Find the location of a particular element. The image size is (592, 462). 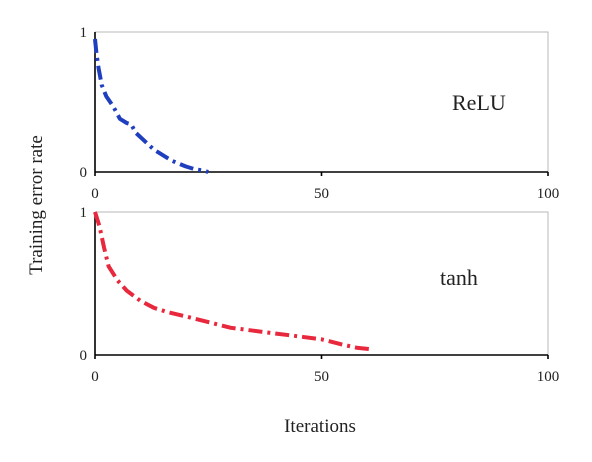

tanh-y-tick-label: 1 is located at coordinates (84, 213).